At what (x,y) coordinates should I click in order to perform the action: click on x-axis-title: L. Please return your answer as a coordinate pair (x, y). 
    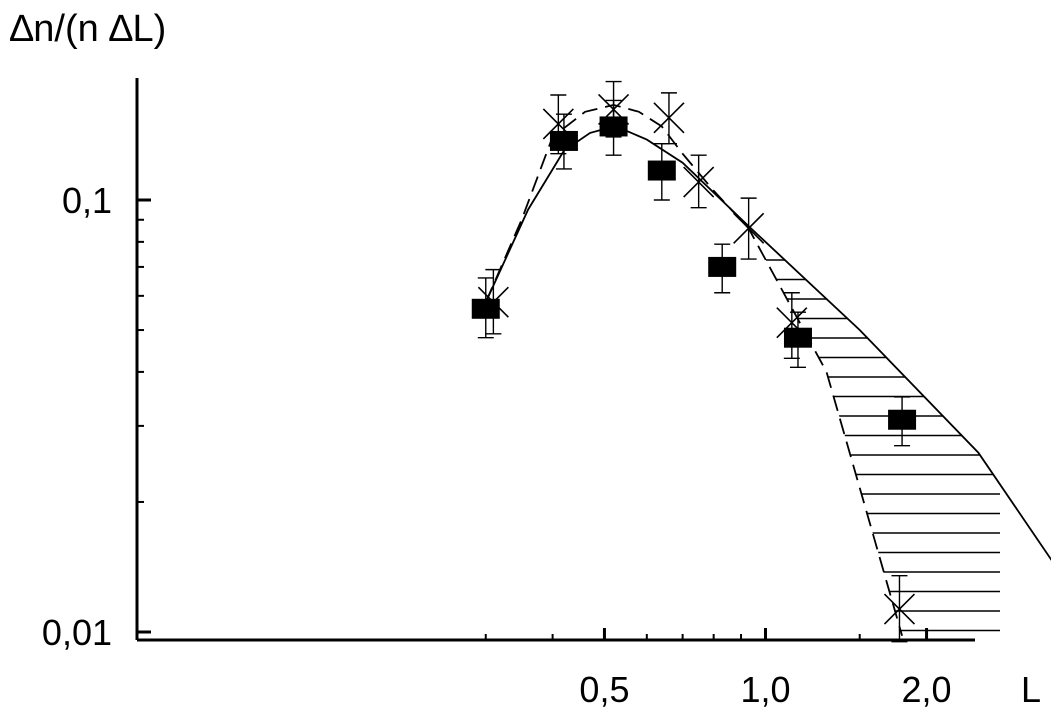
    Looking at the image, I should click on (1031, 689).